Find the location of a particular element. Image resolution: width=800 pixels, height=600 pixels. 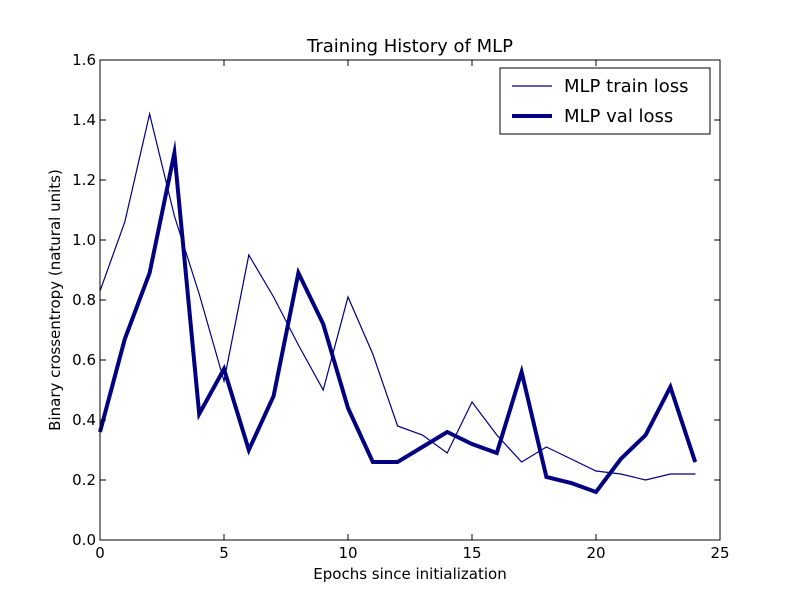

y-tick-label: 1.2 is located at coordinates (84, 180).